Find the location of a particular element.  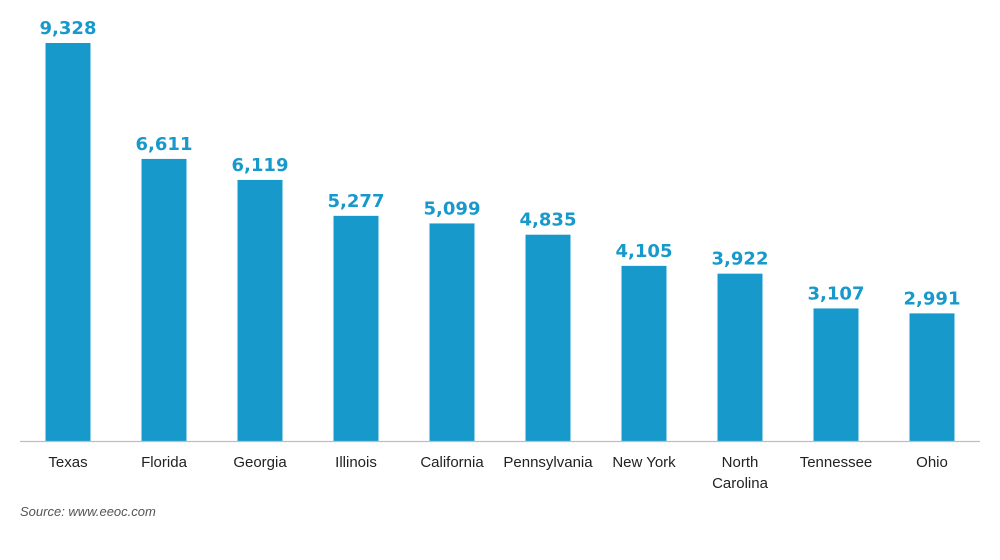

bar-north-carolina is located at coordinates (740, 357).